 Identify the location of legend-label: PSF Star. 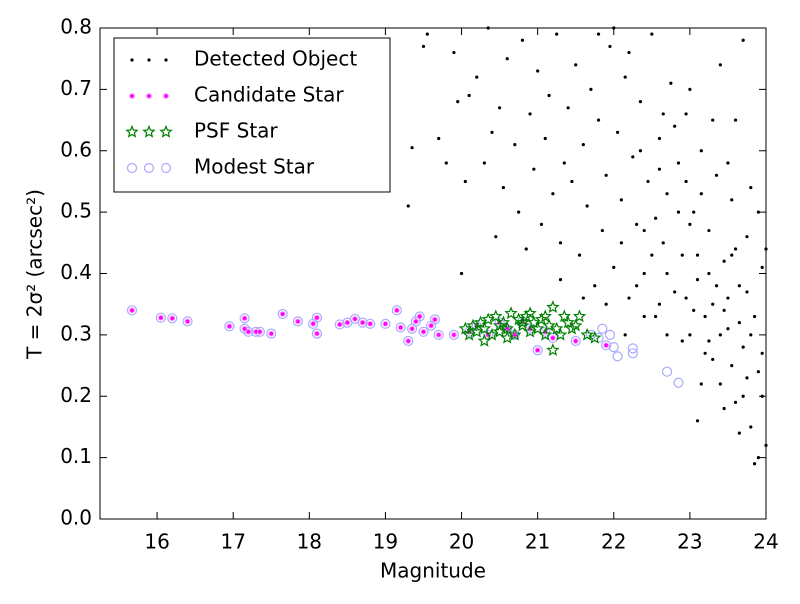
(236, 131).